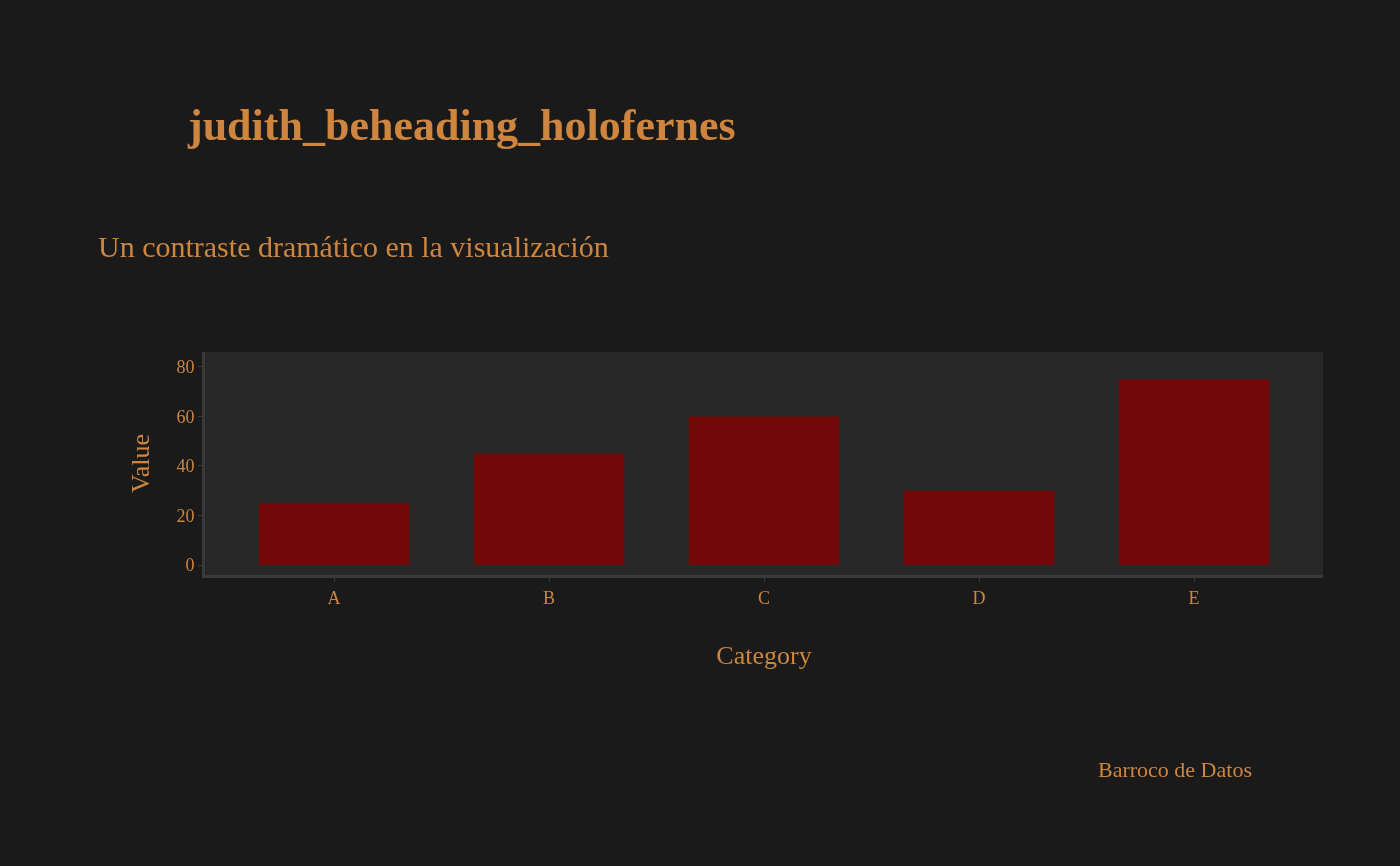 This screenshot has height=866, width=1400. I want to click on y-tick-label: 80, so click(185, 367).